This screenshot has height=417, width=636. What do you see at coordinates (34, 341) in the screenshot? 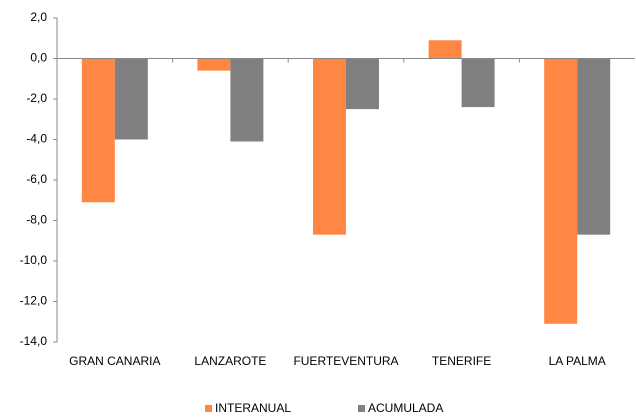
I see `y-tick-label: -14,0` at bounding box center [34, 341].